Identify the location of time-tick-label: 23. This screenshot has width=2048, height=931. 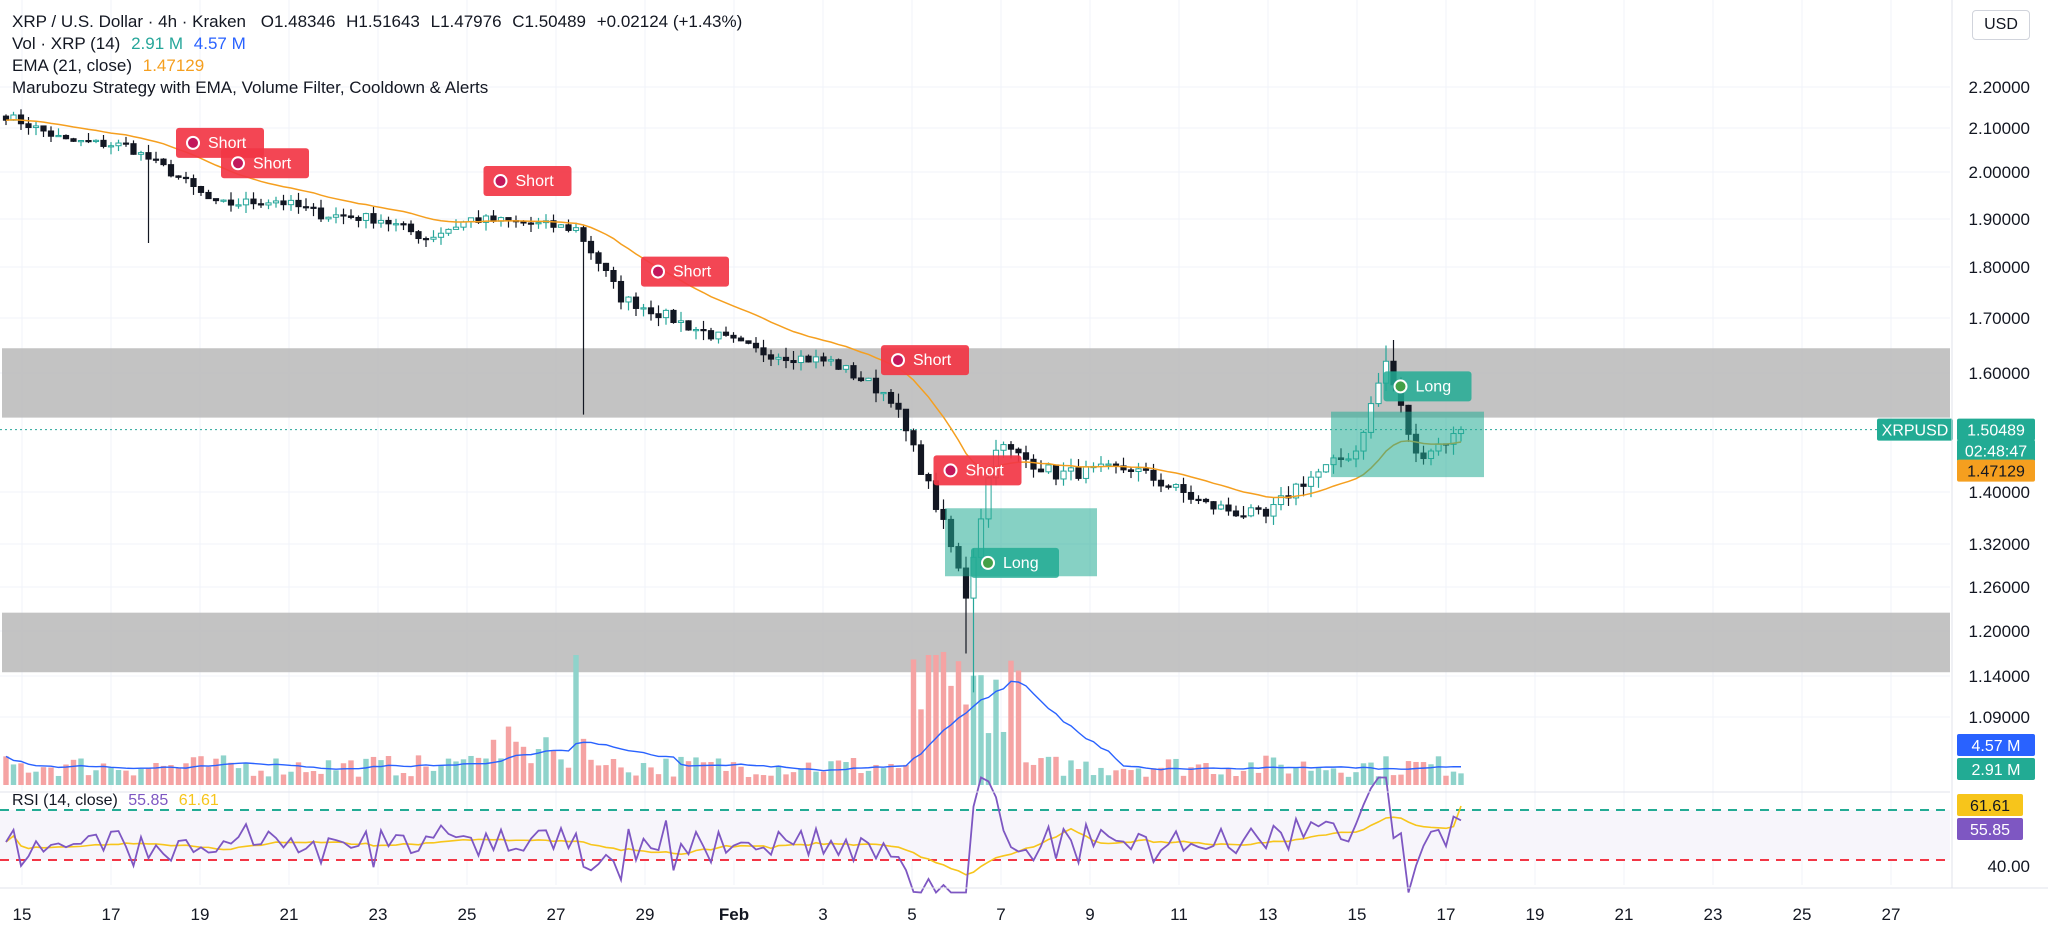
(1713, 914).